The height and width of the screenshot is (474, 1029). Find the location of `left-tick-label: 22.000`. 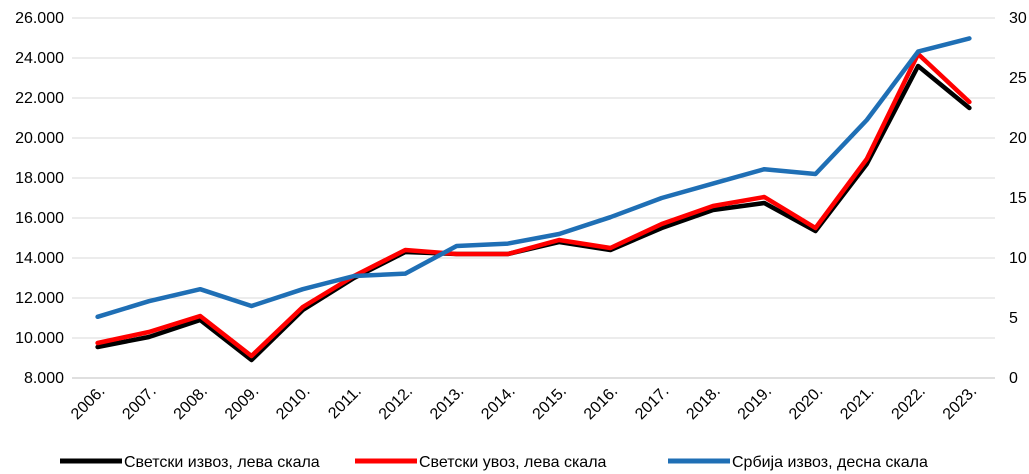

left-tick-label: 22.000 is located at coordinates (39, 98).